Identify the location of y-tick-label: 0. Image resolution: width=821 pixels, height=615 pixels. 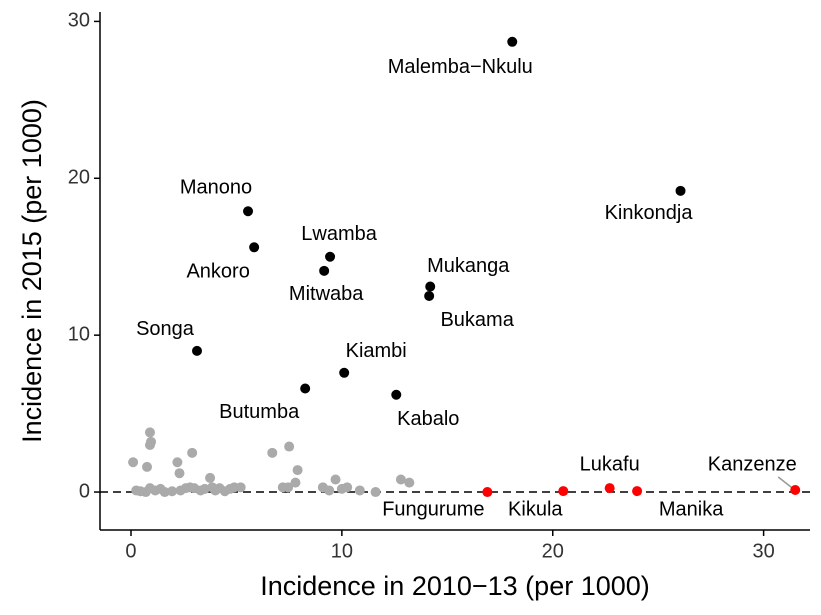
(84, 491).